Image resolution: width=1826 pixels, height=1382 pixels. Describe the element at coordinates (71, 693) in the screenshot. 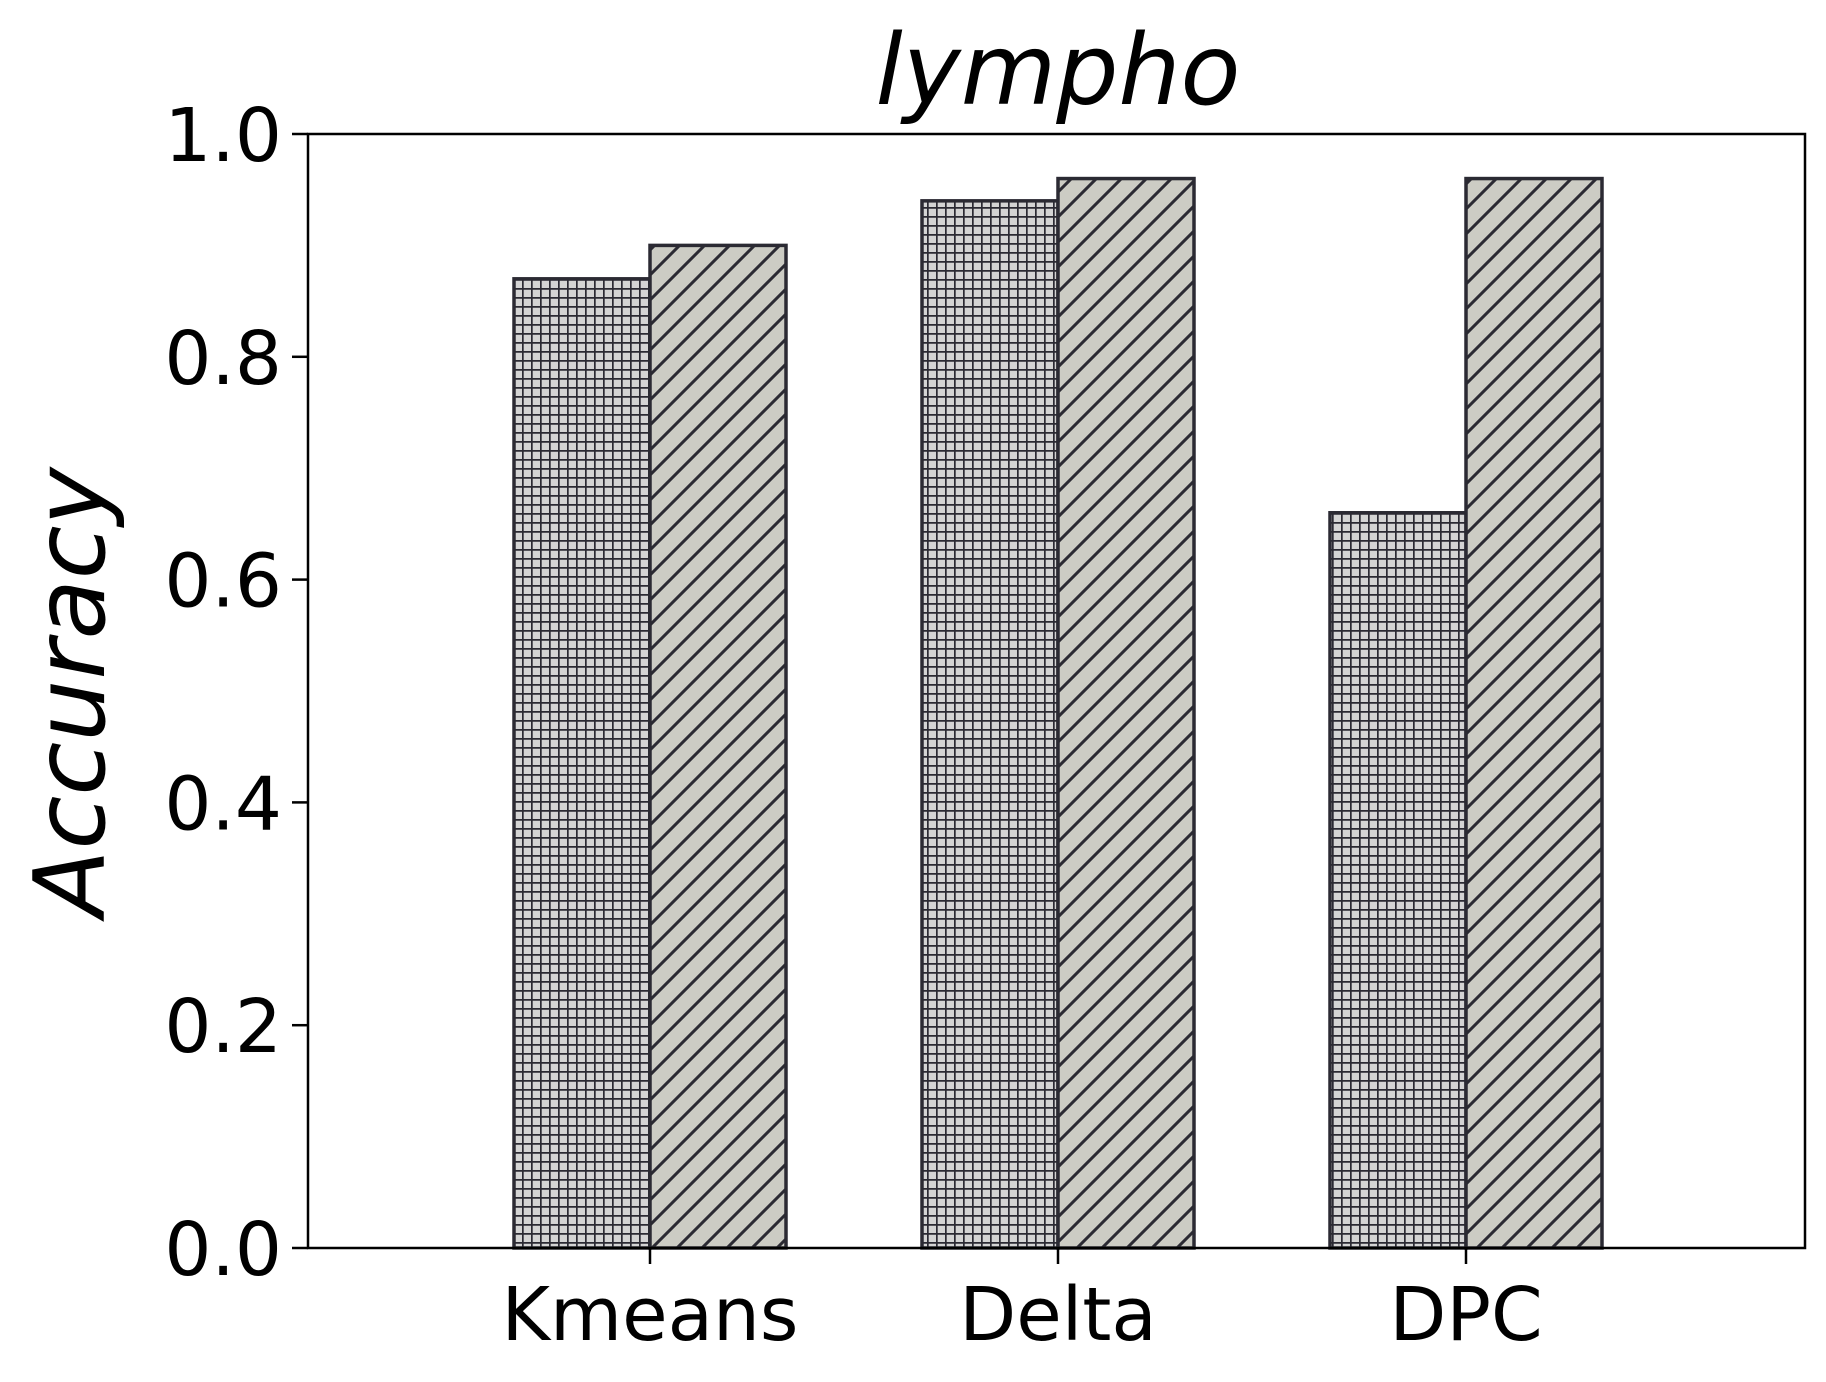

I see `y-axis-label: Accuracy` at that location.